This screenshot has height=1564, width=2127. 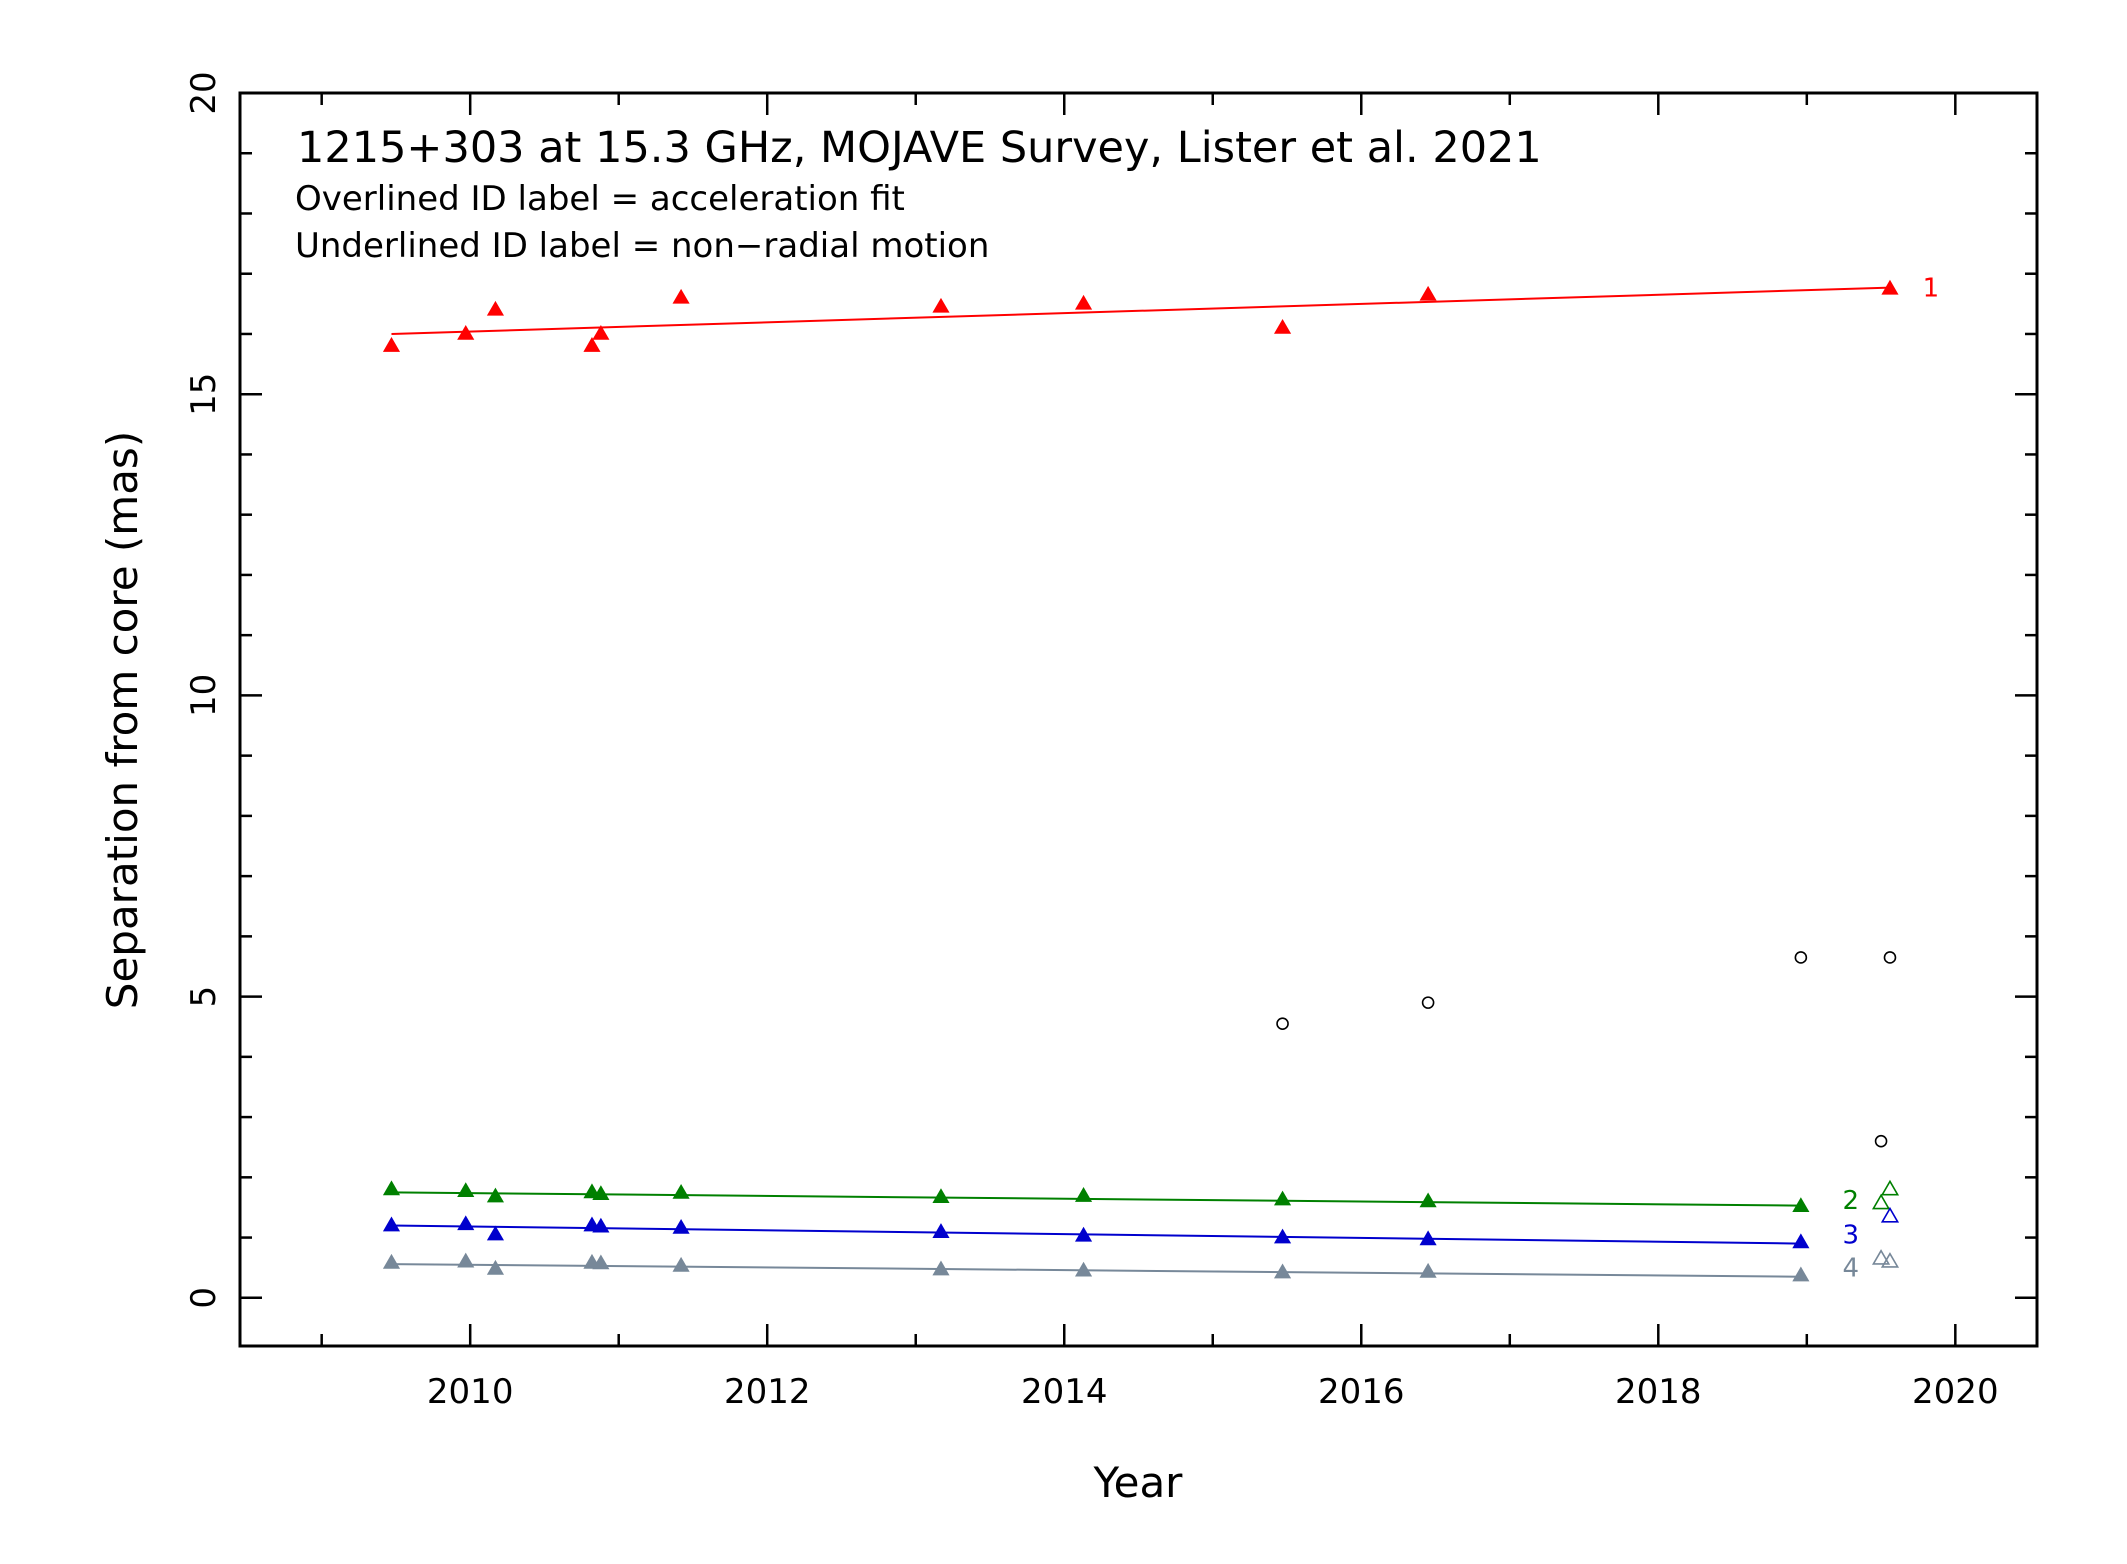 I want to click on annotation-nonradial: Underlined ID label = non−radial motion, so click(x=642, y=246).